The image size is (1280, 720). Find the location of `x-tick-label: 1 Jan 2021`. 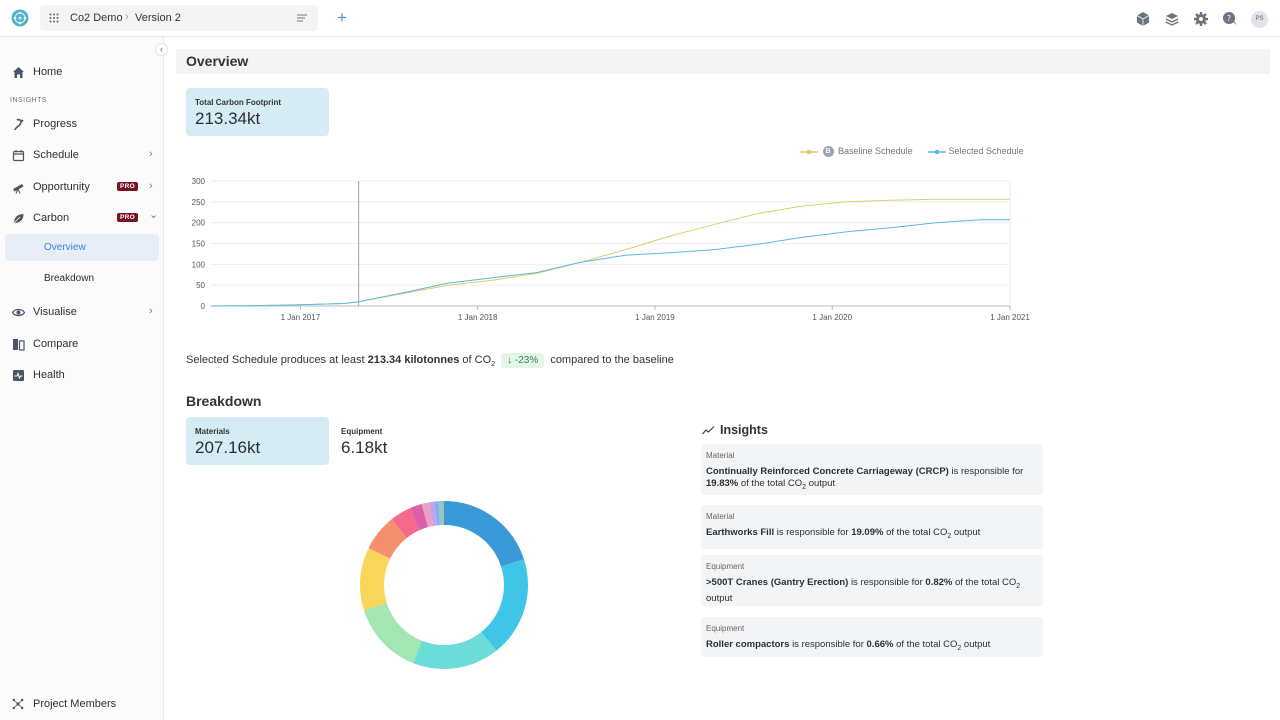

x-tick-label: 1 Jan 2021 is located at coordinates (1010, 317).